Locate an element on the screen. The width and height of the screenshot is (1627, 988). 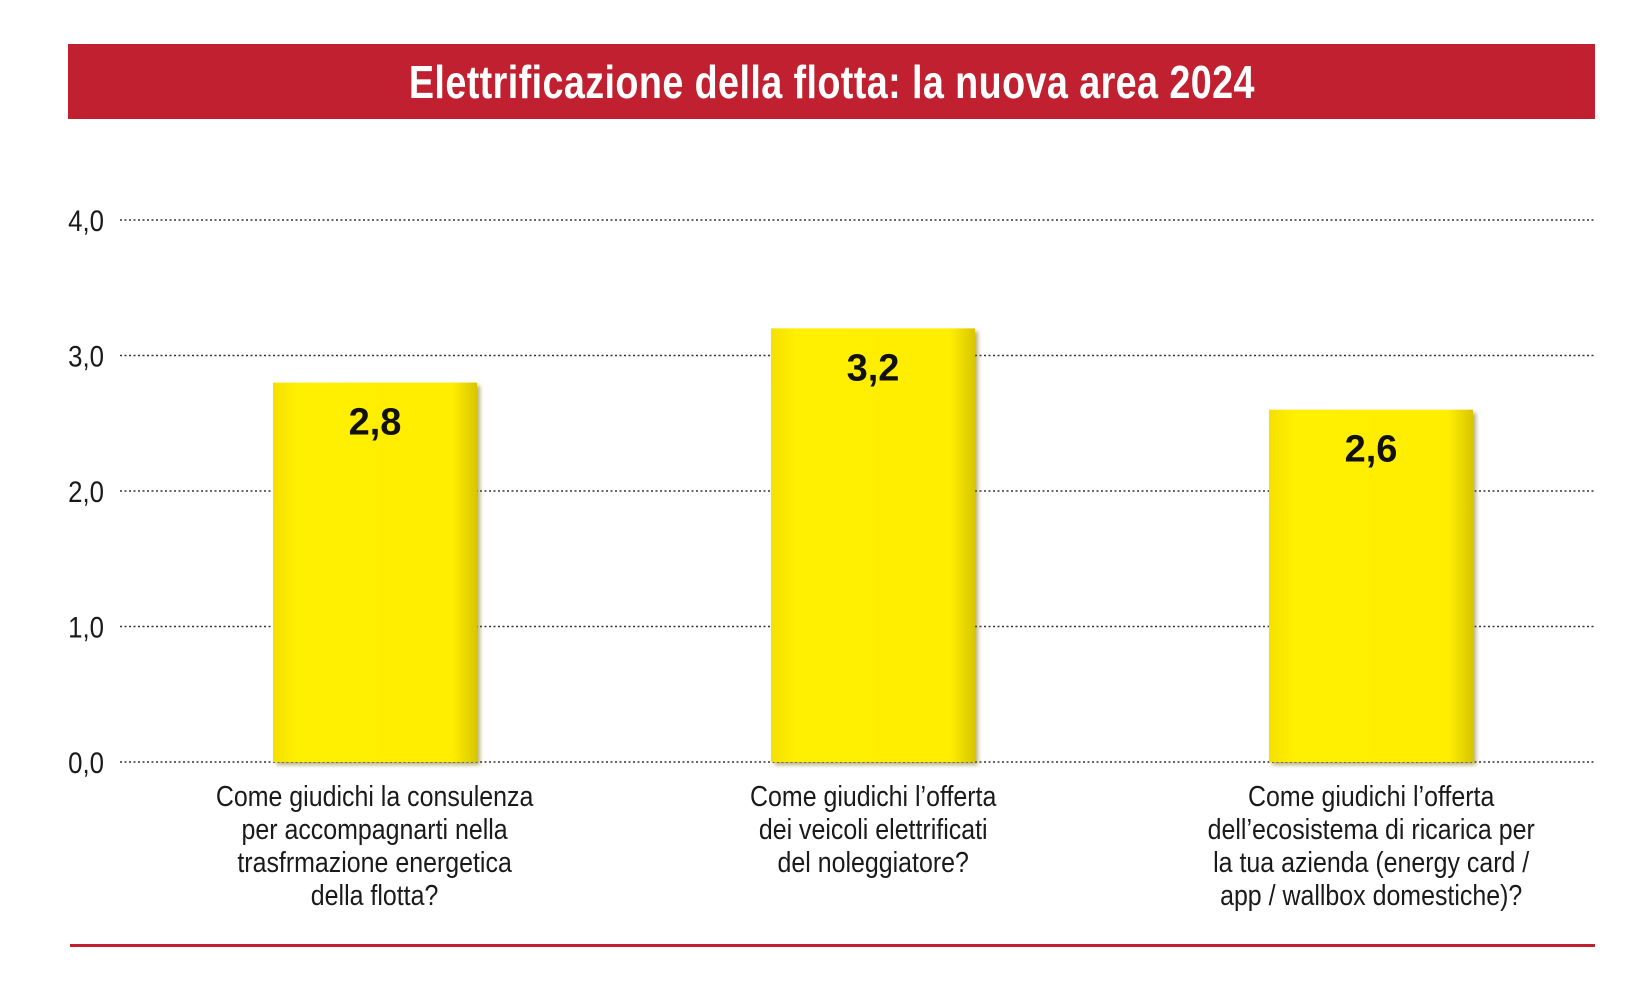
y-axis-ticks: 0,0 1,0 2,0 3,0 4,0 is located at coordinates (86, 491).